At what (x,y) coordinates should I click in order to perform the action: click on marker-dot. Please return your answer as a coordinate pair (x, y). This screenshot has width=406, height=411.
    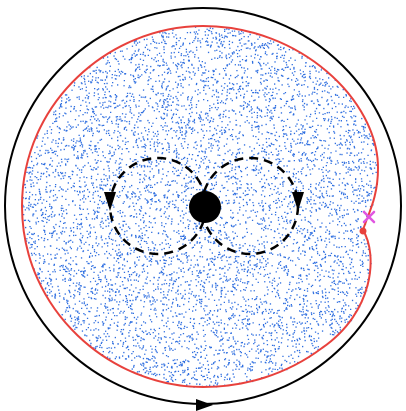
    Looking at the image, I should click on (363, 231).